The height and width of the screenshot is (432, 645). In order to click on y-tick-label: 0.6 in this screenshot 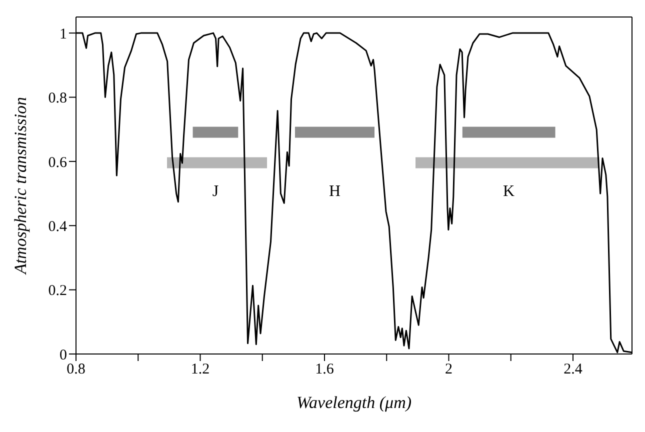, I will do `click(58, 162)`.